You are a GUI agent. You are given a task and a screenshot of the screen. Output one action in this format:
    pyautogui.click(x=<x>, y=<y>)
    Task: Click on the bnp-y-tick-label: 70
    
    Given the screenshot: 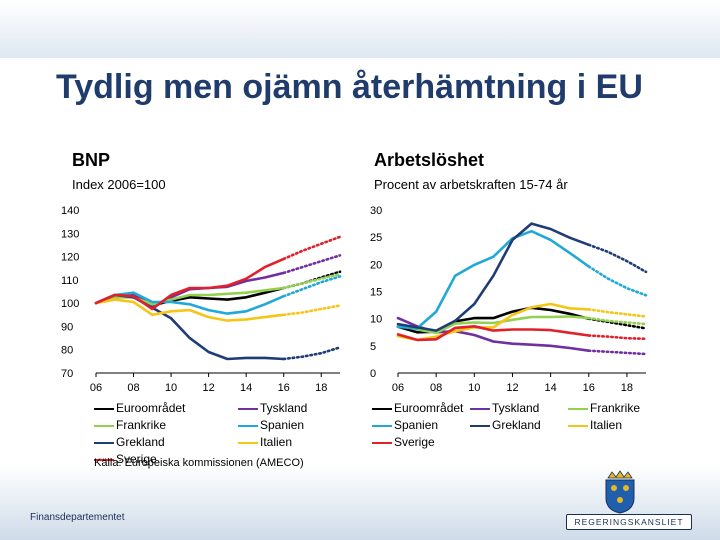 What is the action you would take?
    pyautogui.click(x=67, y=374)
    